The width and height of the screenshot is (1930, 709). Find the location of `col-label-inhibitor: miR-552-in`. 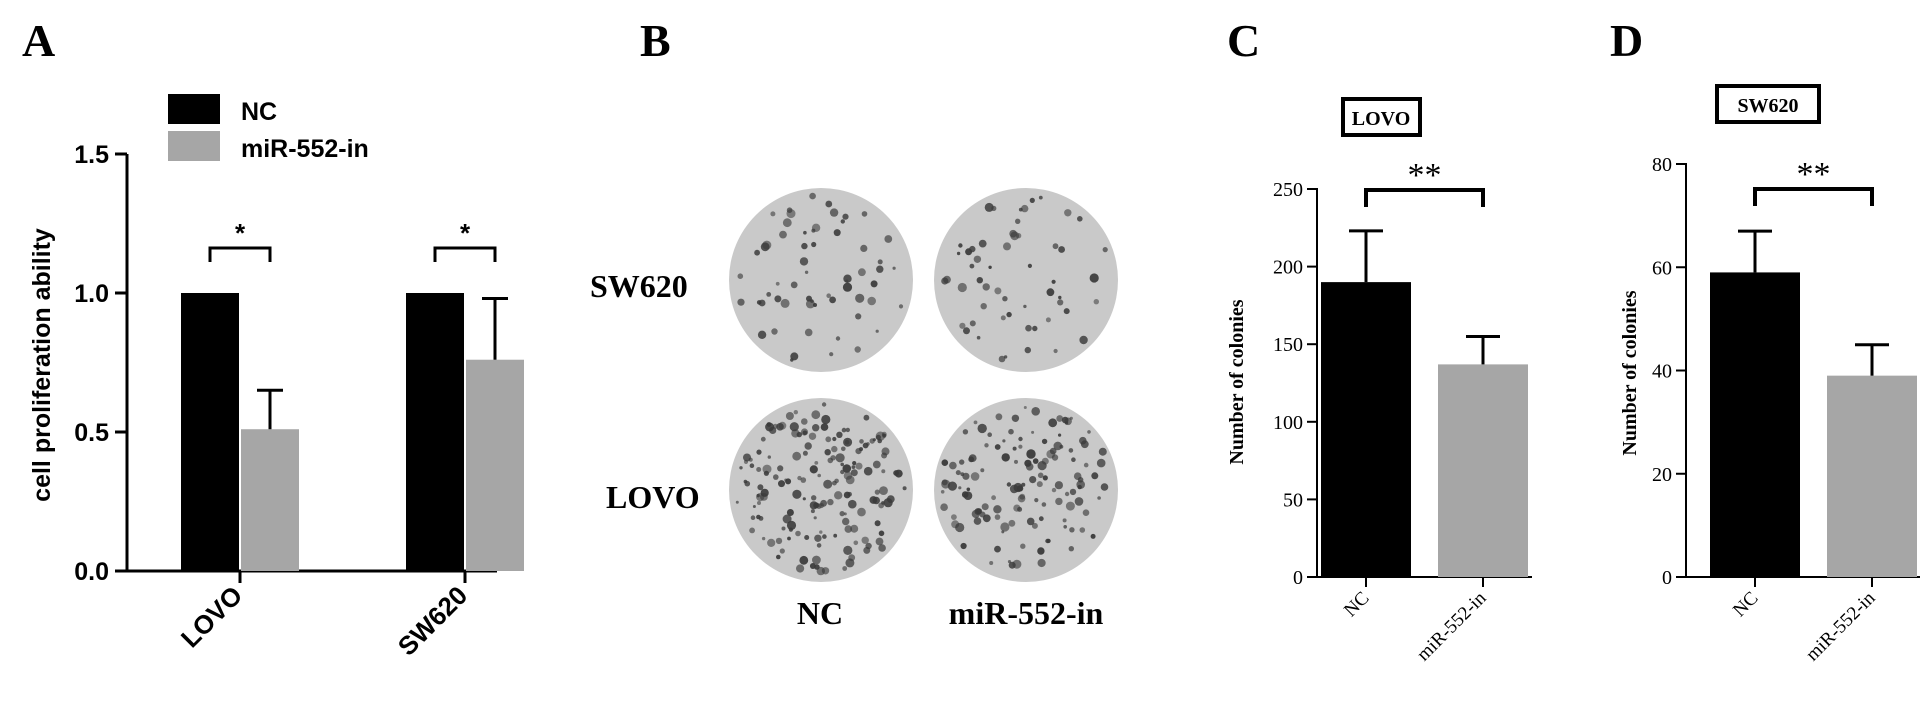

col-label-inhibitor: miR-552-in is located at coordinates (1026, 613).